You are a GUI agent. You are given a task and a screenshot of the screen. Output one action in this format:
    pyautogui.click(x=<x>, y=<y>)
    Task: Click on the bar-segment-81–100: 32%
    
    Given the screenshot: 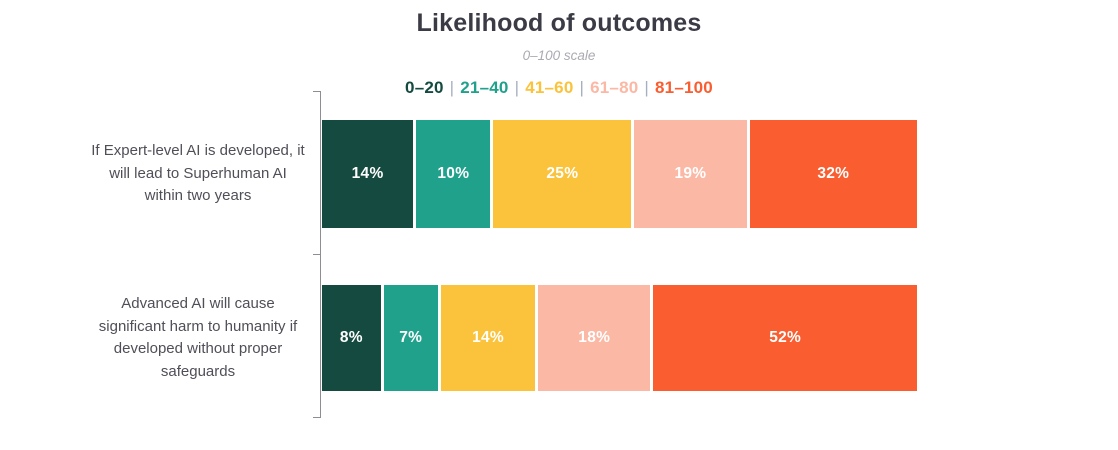 What is the action you would take?
    pyautogui.click(x=833, y=174)
    